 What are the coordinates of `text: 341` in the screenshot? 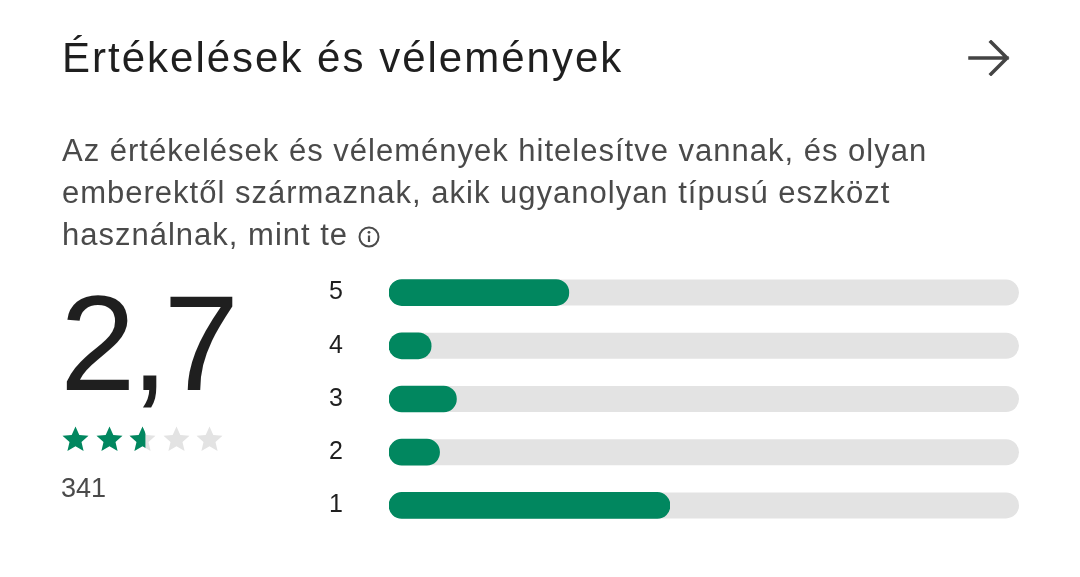 It's located at (84, 488).